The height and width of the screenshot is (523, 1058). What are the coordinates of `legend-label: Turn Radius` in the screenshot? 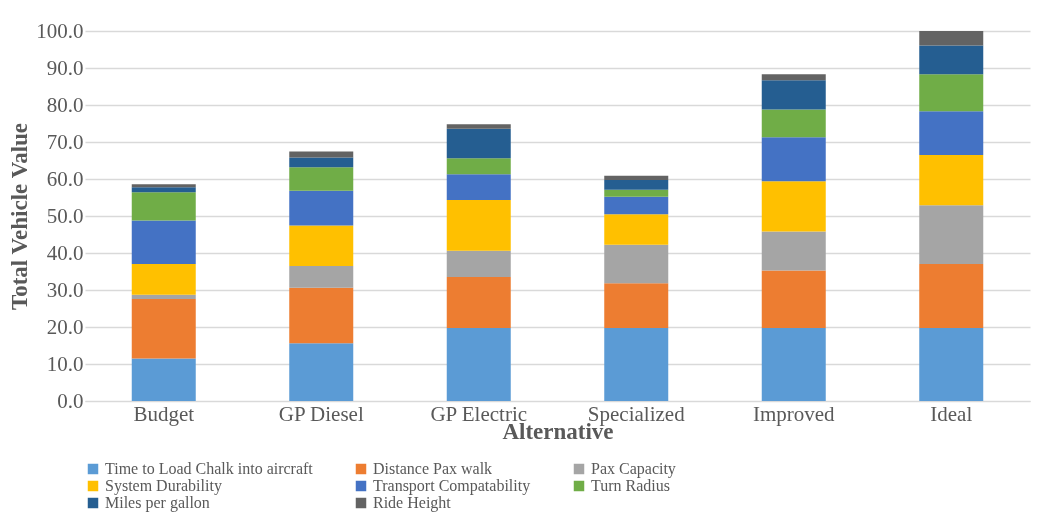 It's located at (630, 485).